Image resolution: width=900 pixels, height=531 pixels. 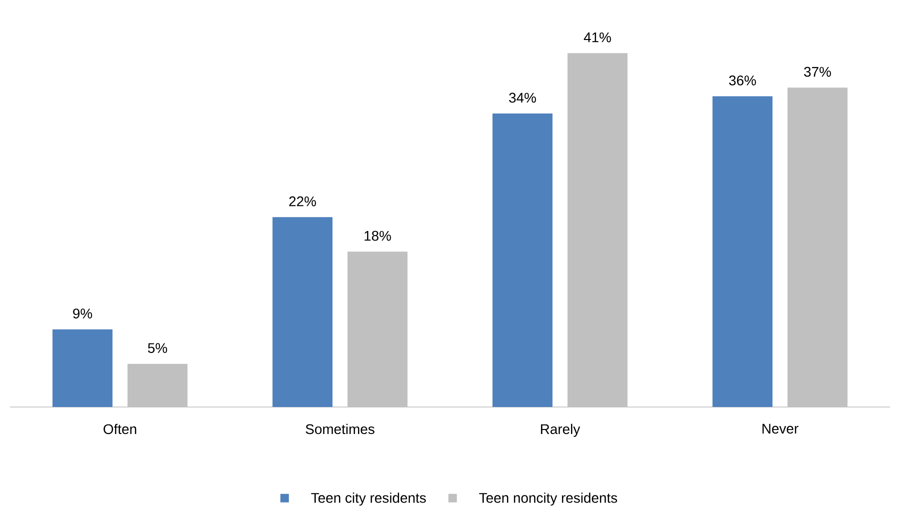 I want to click on data-label: 22%, so click(x=302, y=201).